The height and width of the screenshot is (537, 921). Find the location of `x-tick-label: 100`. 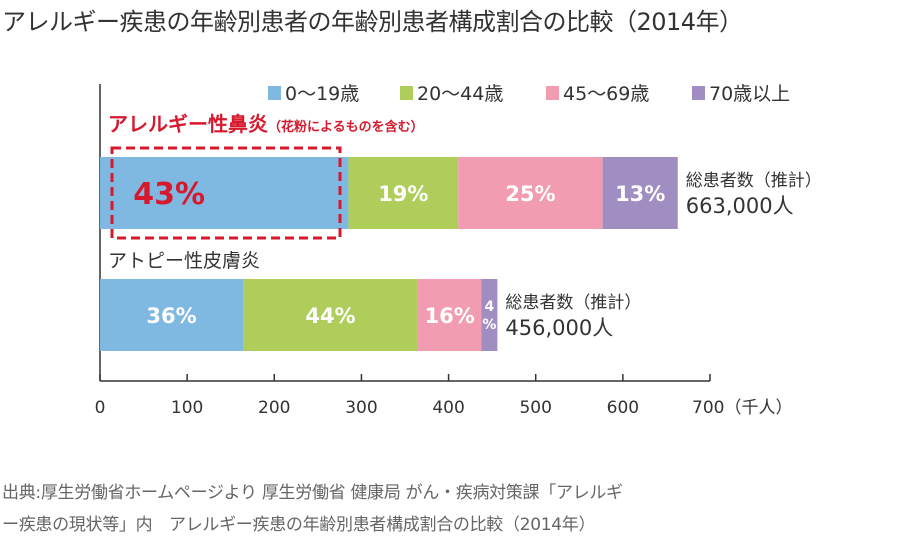

x-tick-label: 100 is located at coordinates (187, 408).